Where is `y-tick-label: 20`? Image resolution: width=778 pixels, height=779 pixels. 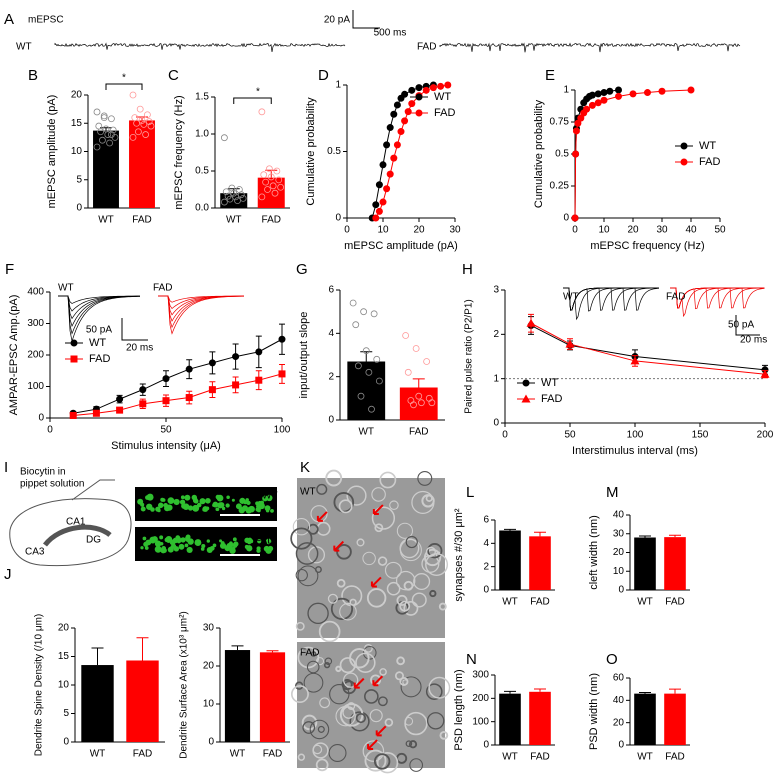 y-tick-label: 20 is located at coordinates (619, 722).